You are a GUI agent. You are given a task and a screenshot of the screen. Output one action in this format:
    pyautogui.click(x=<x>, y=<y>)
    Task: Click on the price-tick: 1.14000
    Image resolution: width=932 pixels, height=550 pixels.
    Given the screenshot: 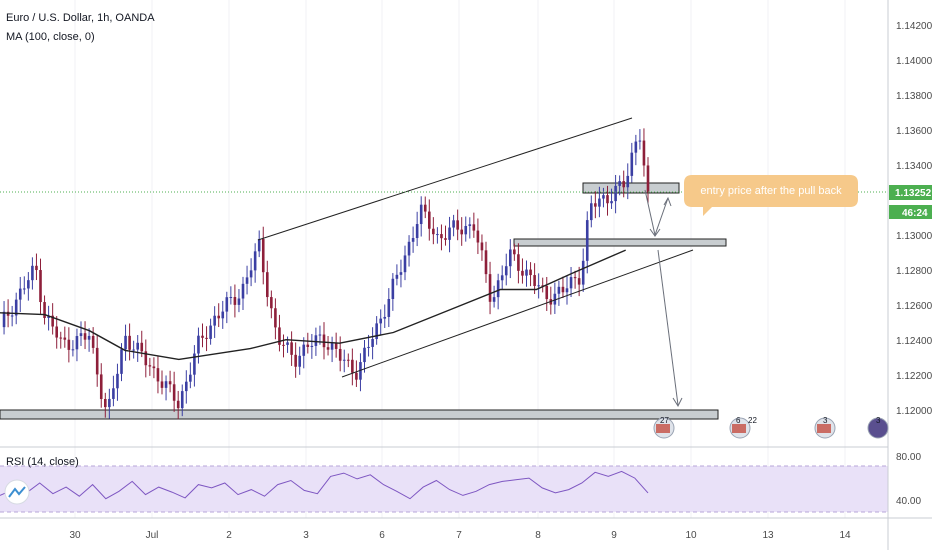 What is the action you would take?
    pyautogui.click(x=914, y=61)
    